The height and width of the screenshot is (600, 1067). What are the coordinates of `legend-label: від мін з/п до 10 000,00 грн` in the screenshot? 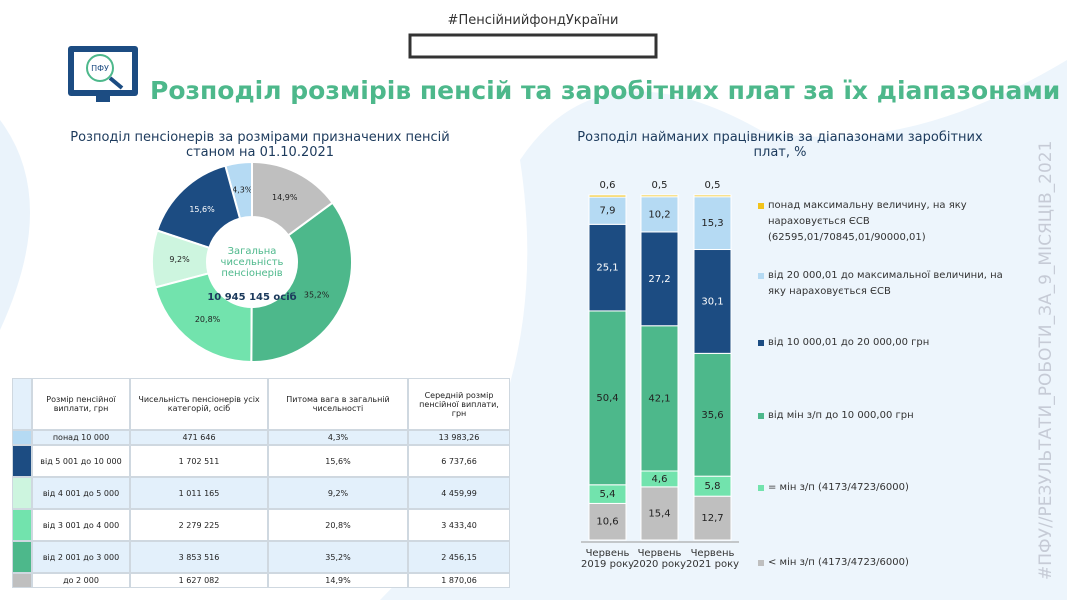 It's located at (841, 415).